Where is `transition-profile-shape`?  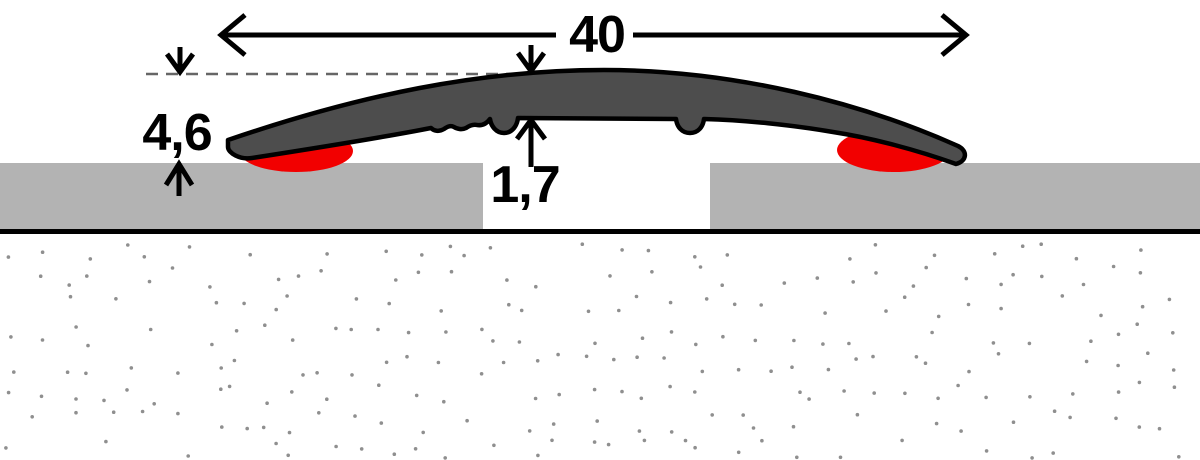
transition-profile-shape is located at coordinates (596, 117).